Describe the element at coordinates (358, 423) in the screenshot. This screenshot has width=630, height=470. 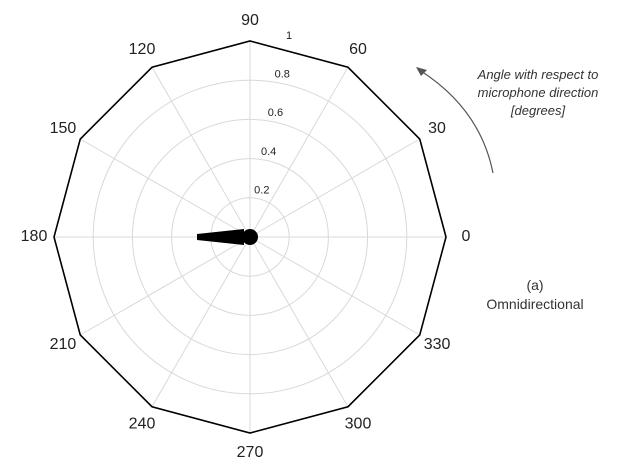
I see `angle-tick-label: 300` at that location.